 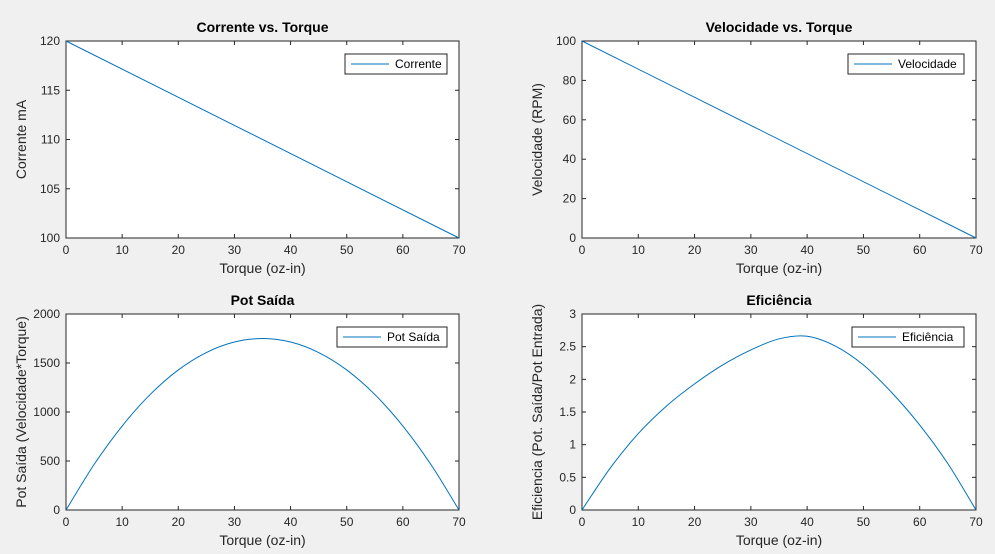 What do you see at coordinates (21, 411) in the screenshot?
I see `y-axis-label: Pot Saída (Velocidade*Torque)` at bounding box center [21, 411].